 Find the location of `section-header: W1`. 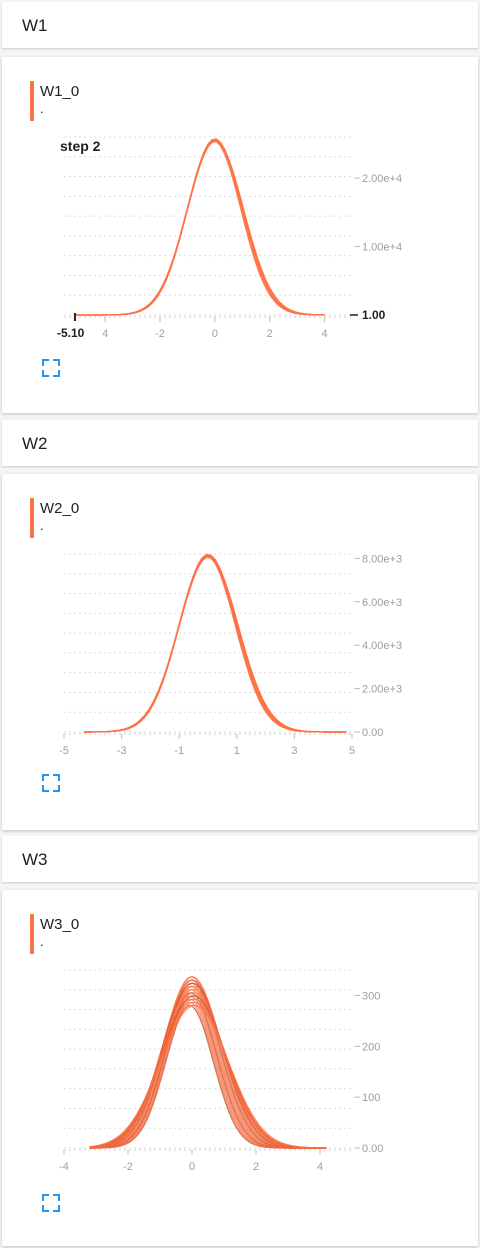

section-header: W1 is located at coordinates (240, 25).